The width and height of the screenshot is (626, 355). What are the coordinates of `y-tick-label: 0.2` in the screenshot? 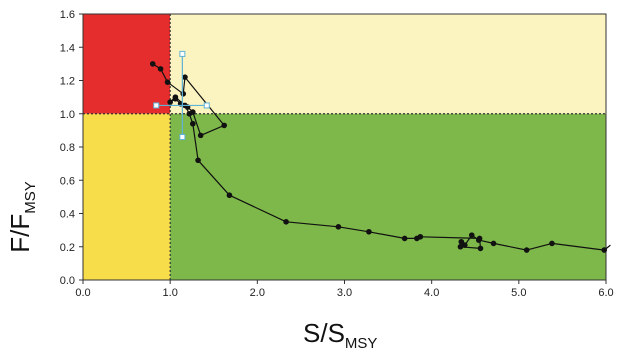 It's located at (67, 248).